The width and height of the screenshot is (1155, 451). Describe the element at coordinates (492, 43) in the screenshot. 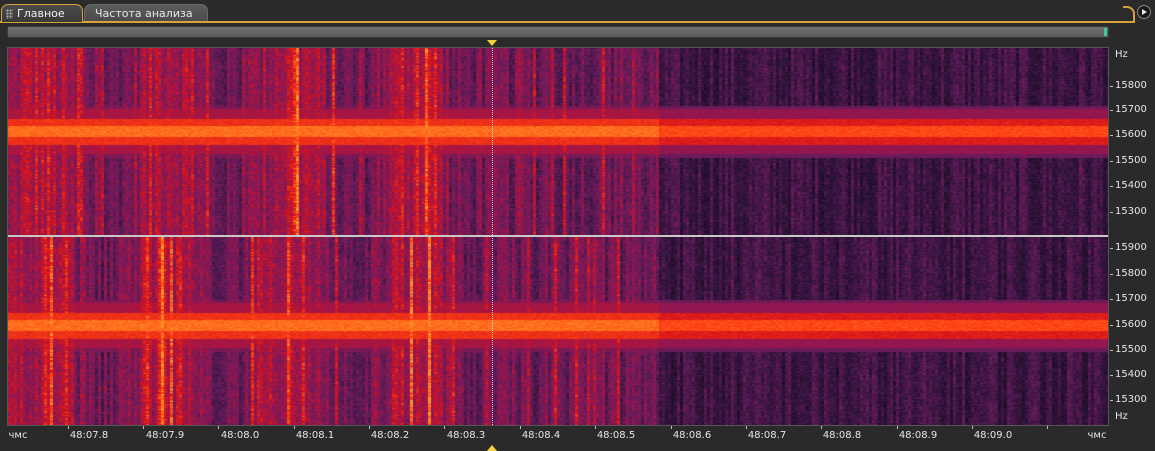

I see `playhead-marker-top` at that location.